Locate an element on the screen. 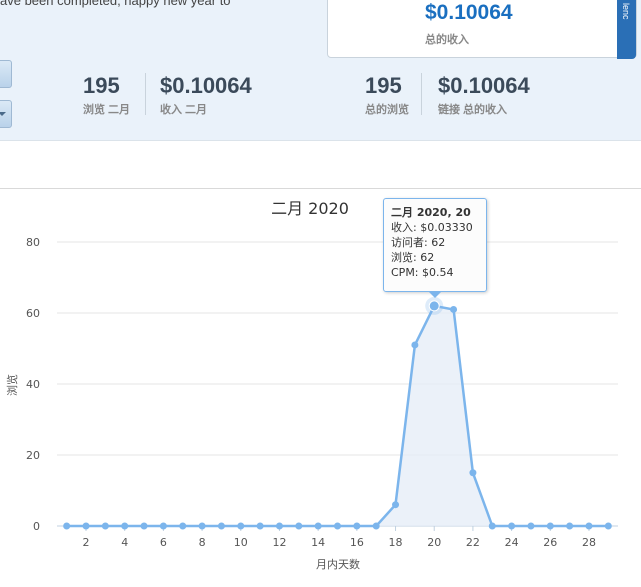  x-tick-label: 24 is located at coordinates (512, 542).